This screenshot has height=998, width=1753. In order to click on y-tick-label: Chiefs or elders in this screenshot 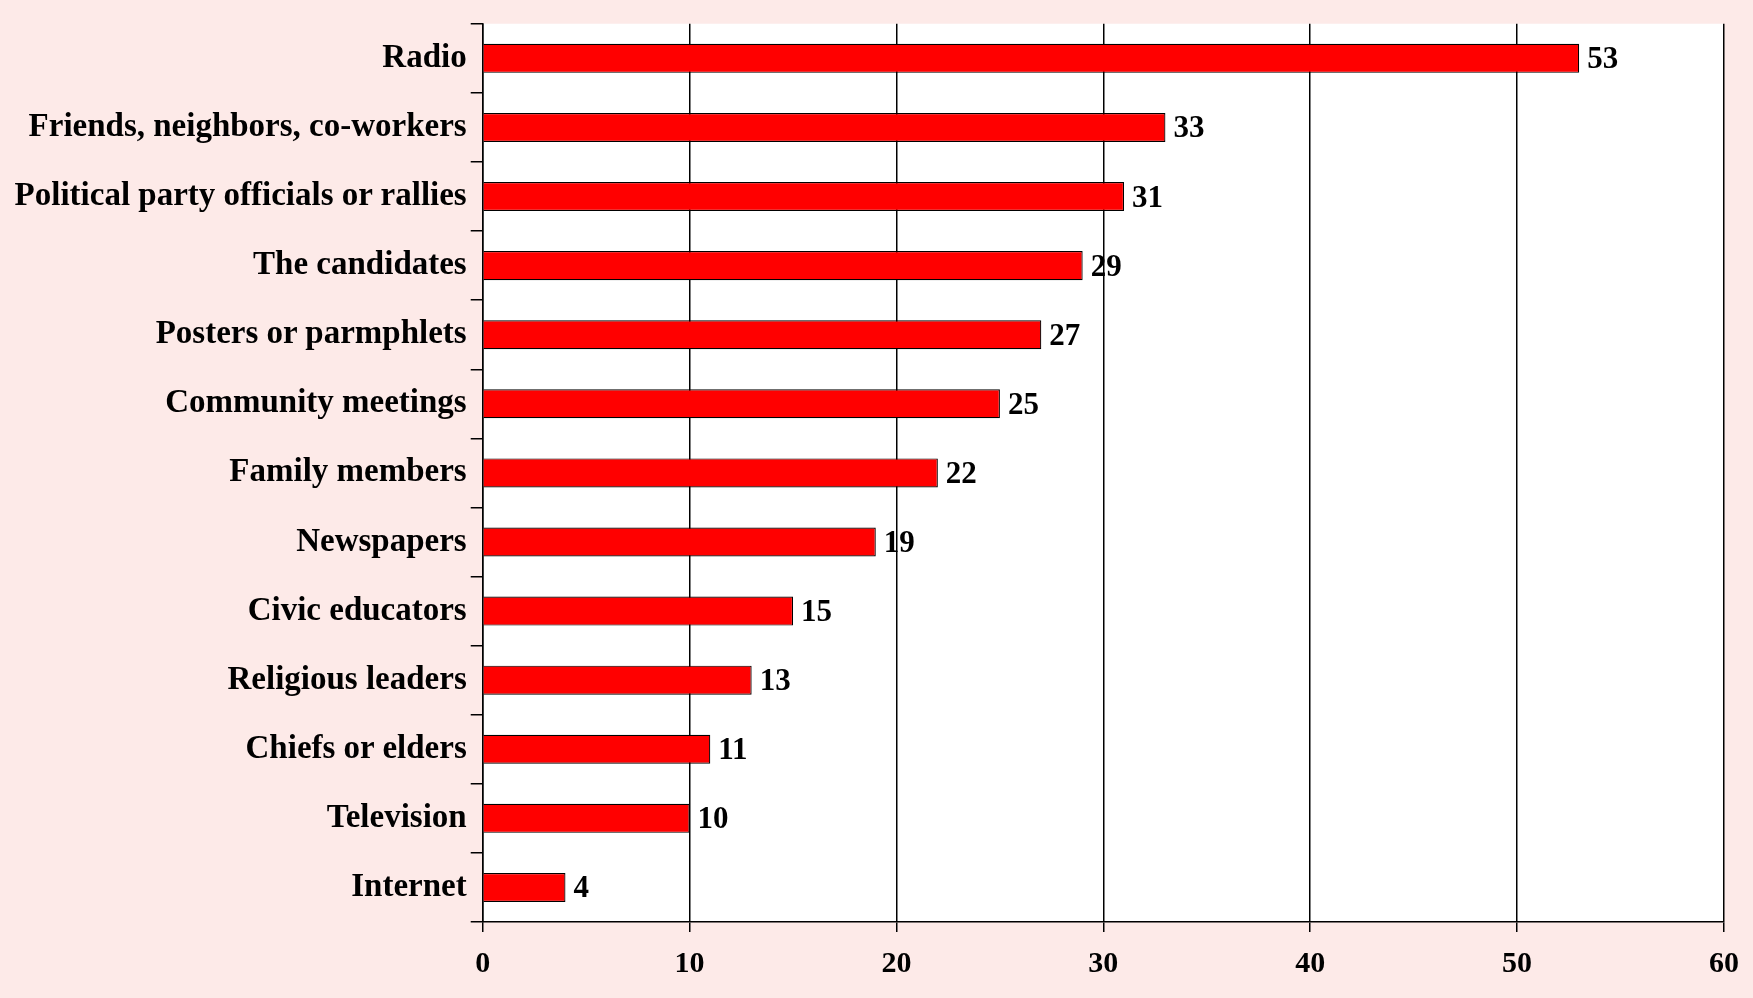, I will do `click(356, 746)`.